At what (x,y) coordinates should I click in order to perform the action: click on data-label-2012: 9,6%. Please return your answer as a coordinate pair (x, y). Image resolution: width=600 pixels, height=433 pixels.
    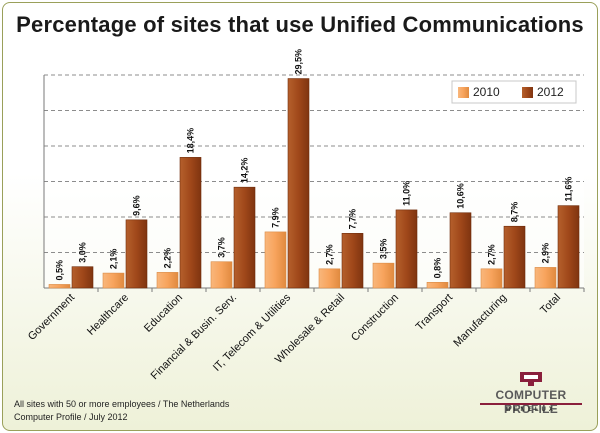
    Looking at the image, I should click on (137, 205).